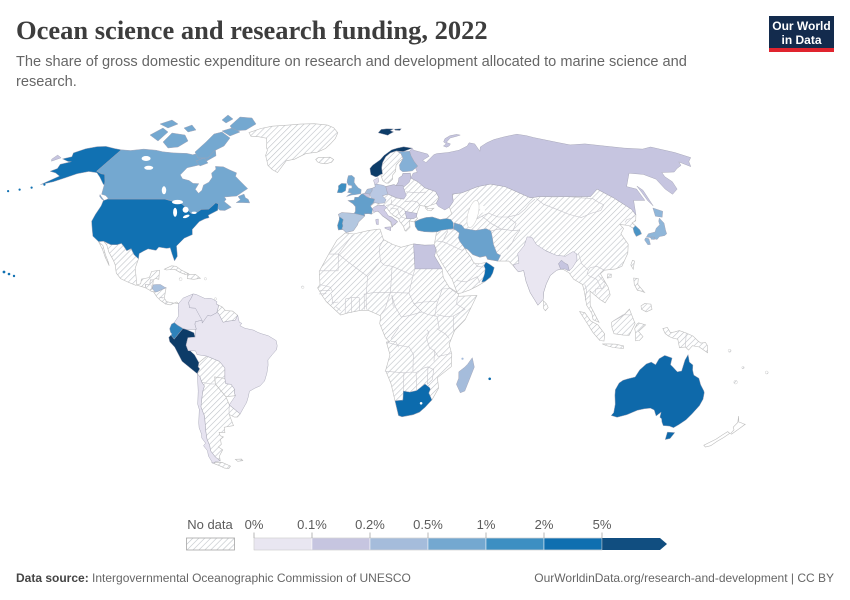  Describe the element at coordinates (370, 524) in the screenshot. I see `svg-text: 0.2%` at that location.